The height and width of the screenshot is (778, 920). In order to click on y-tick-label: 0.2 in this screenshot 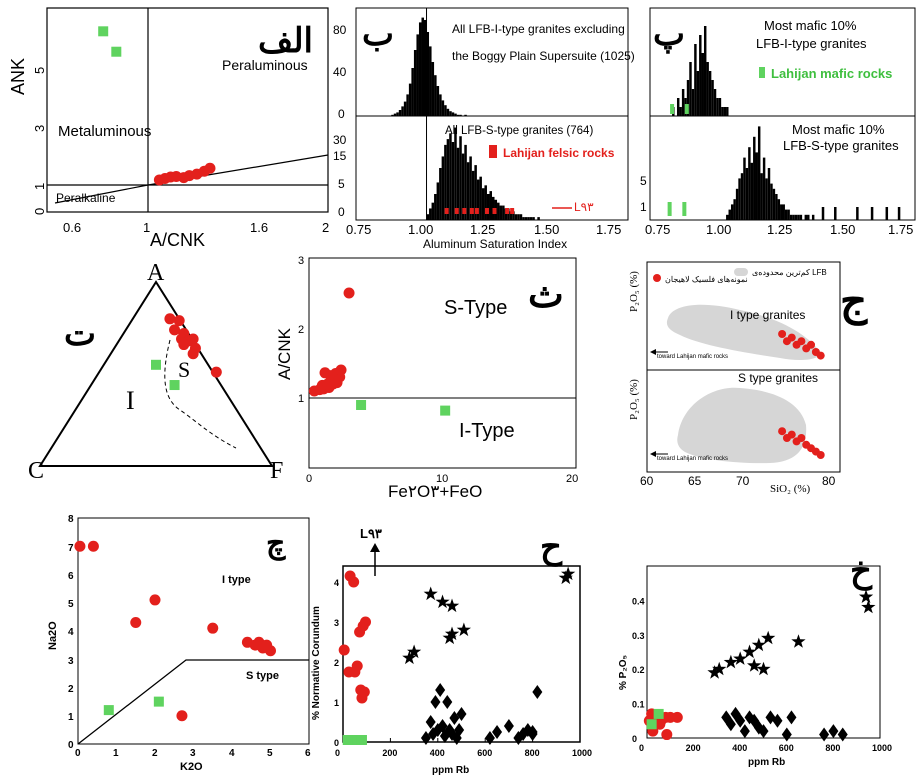, I will do `click(638, 670)`.